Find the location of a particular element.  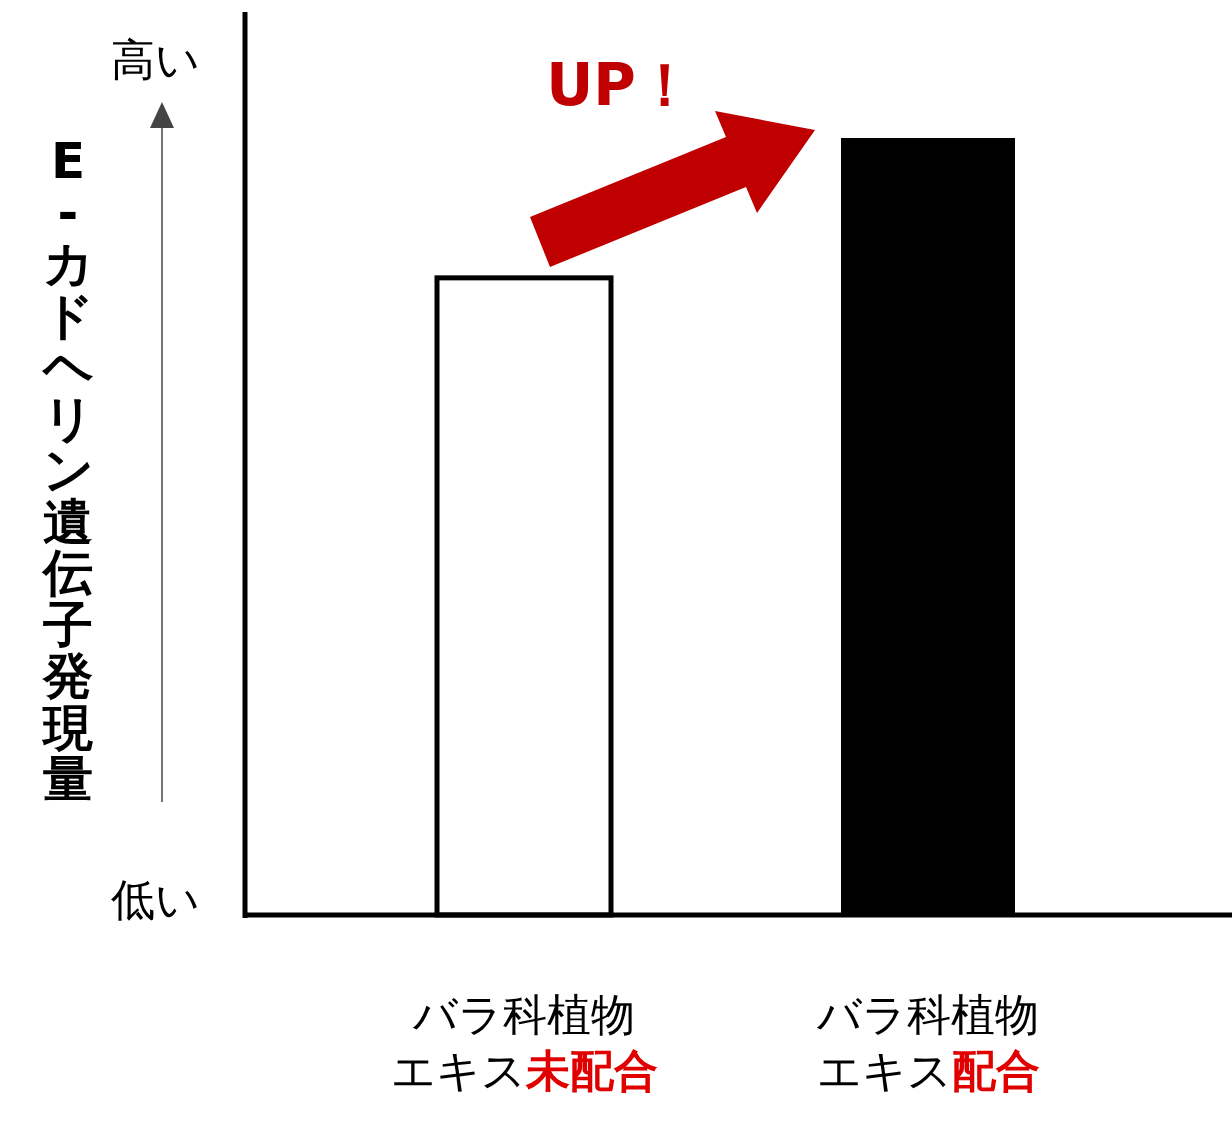

x-tick-label: バラ科植物エキス未配合 is located at coordinates (524, 1042).